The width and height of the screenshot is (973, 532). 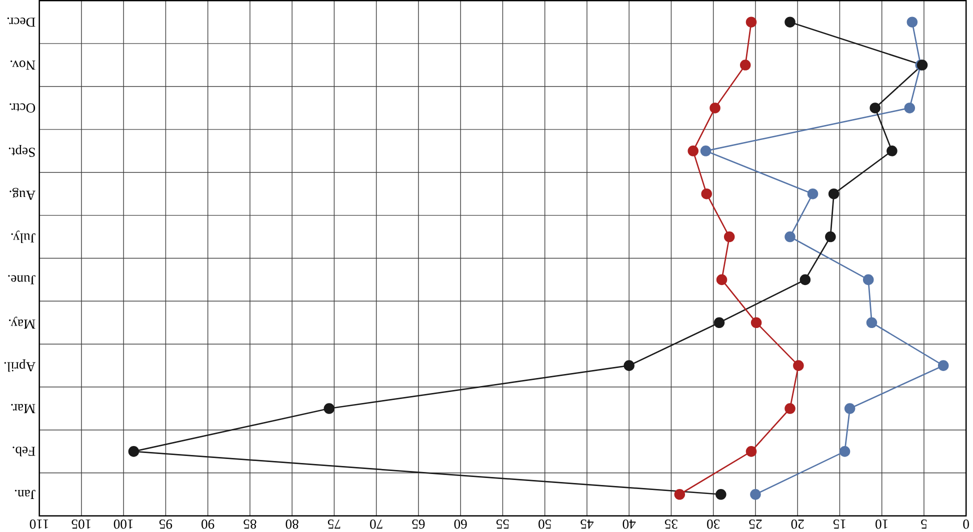 What do you see at coordinates (797, 524) in the screenshot?
I see `x-tick-label: 20` at bounding box center [797, 524].